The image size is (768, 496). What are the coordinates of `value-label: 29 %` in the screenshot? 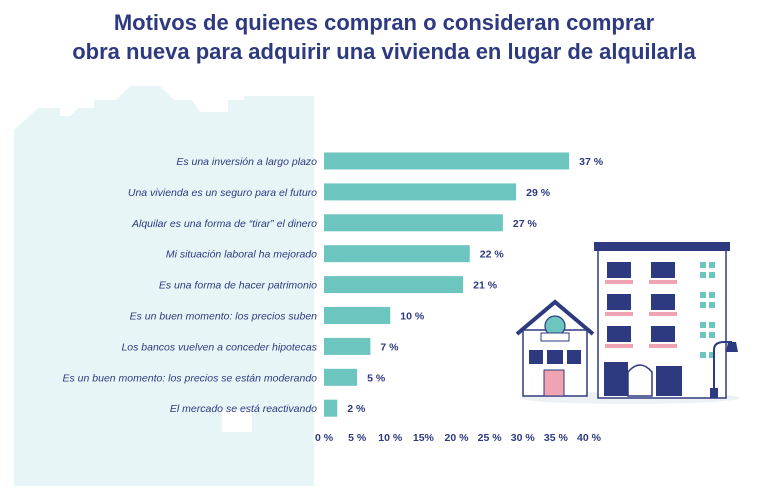 It's located at (538, 193).